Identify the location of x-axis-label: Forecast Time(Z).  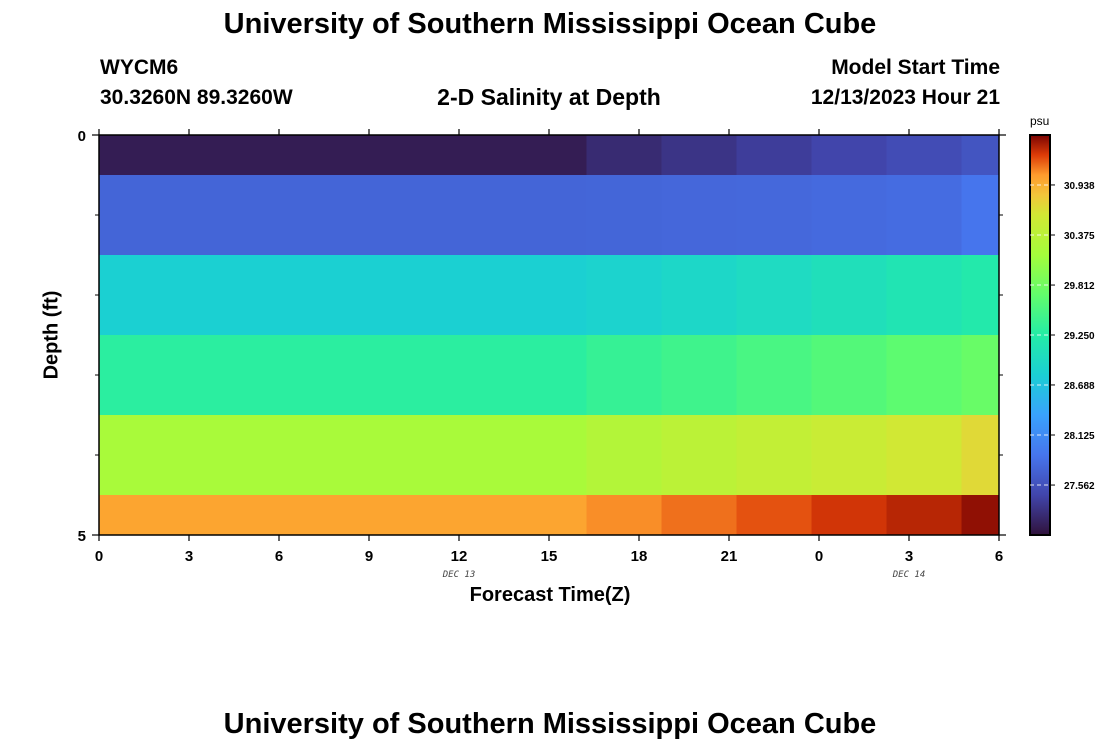
(550, 595).